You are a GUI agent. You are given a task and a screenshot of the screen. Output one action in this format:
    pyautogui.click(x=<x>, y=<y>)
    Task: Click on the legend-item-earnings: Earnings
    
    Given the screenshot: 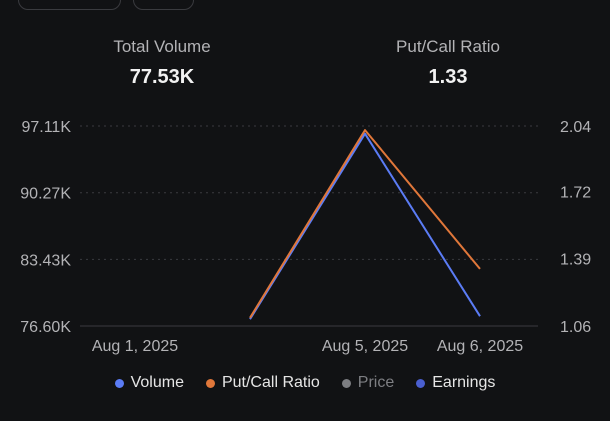 What is the action you would take?
    pyautogui.click(x=455, y=383)
    